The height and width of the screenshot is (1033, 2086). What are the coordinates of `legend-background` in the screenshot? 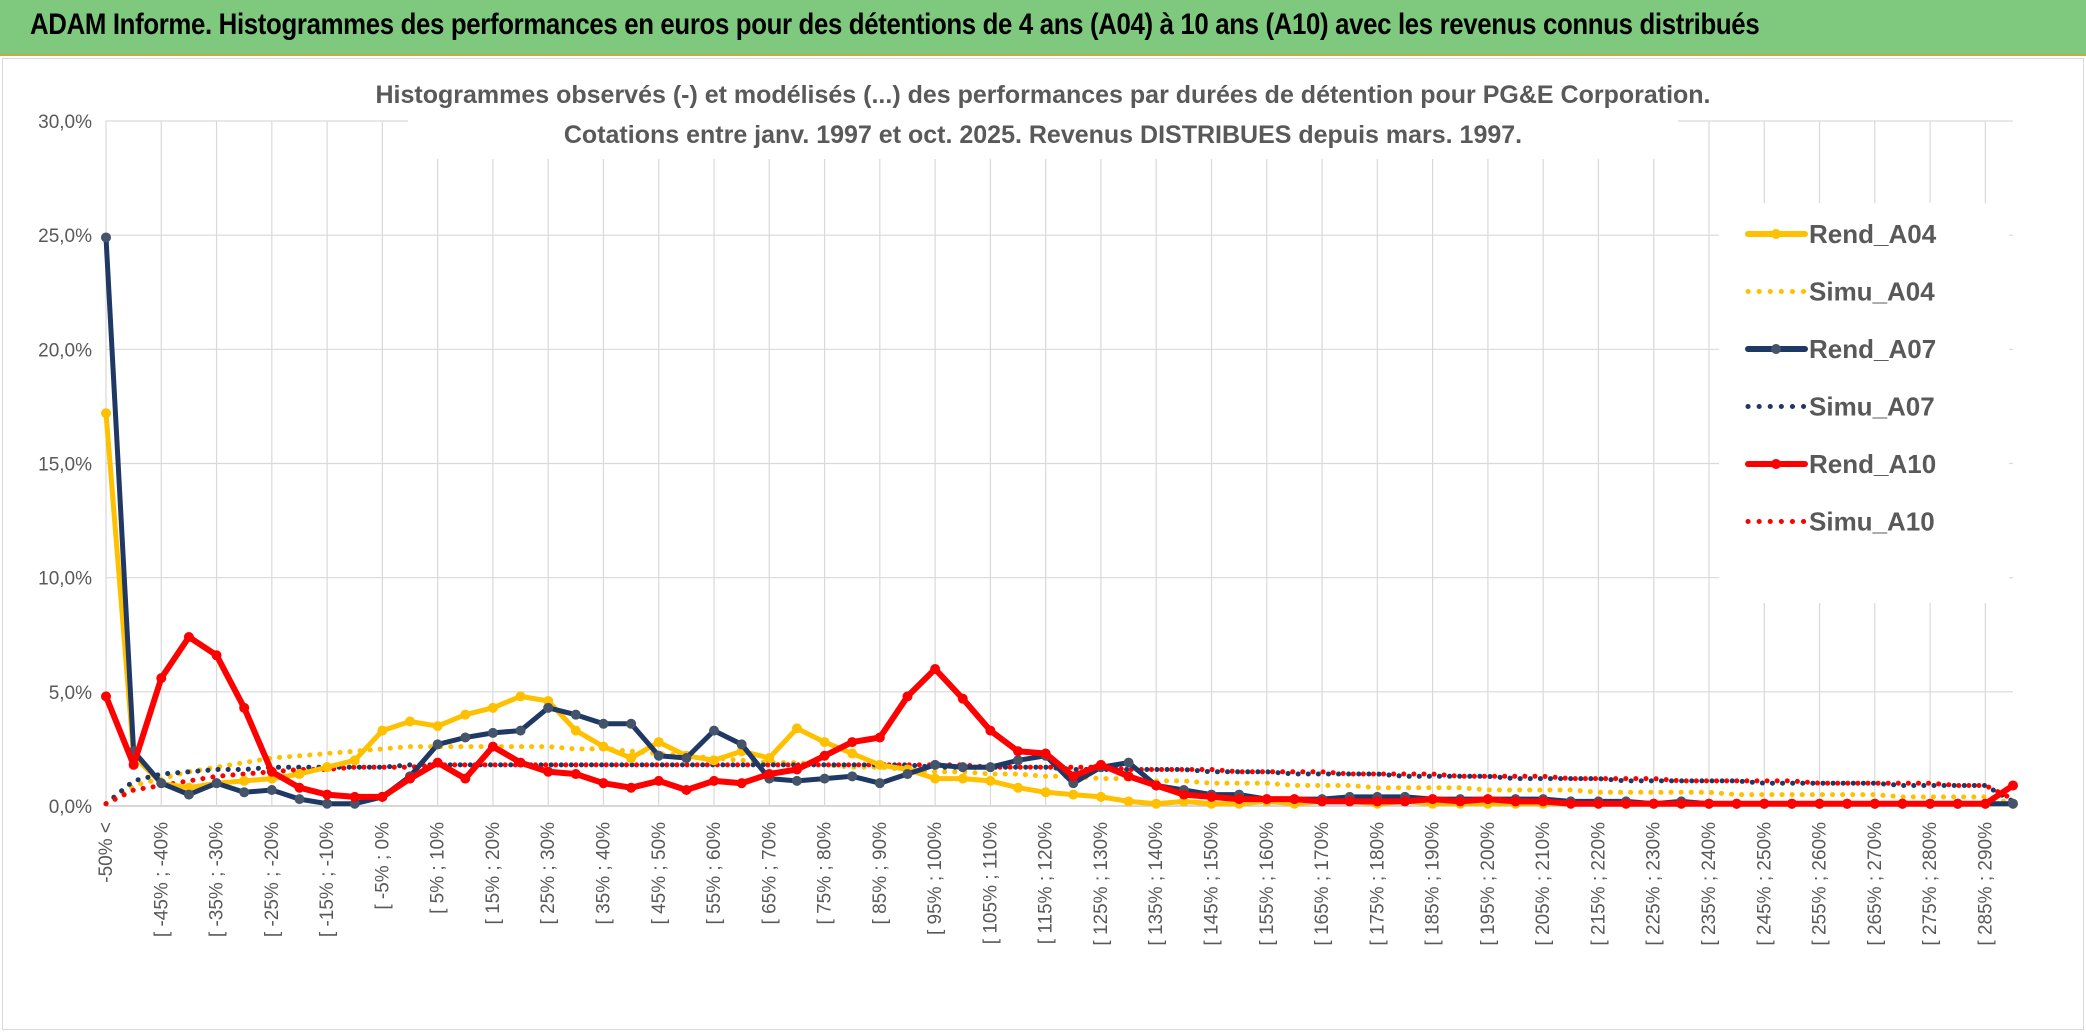 It's located at (1864, 403).